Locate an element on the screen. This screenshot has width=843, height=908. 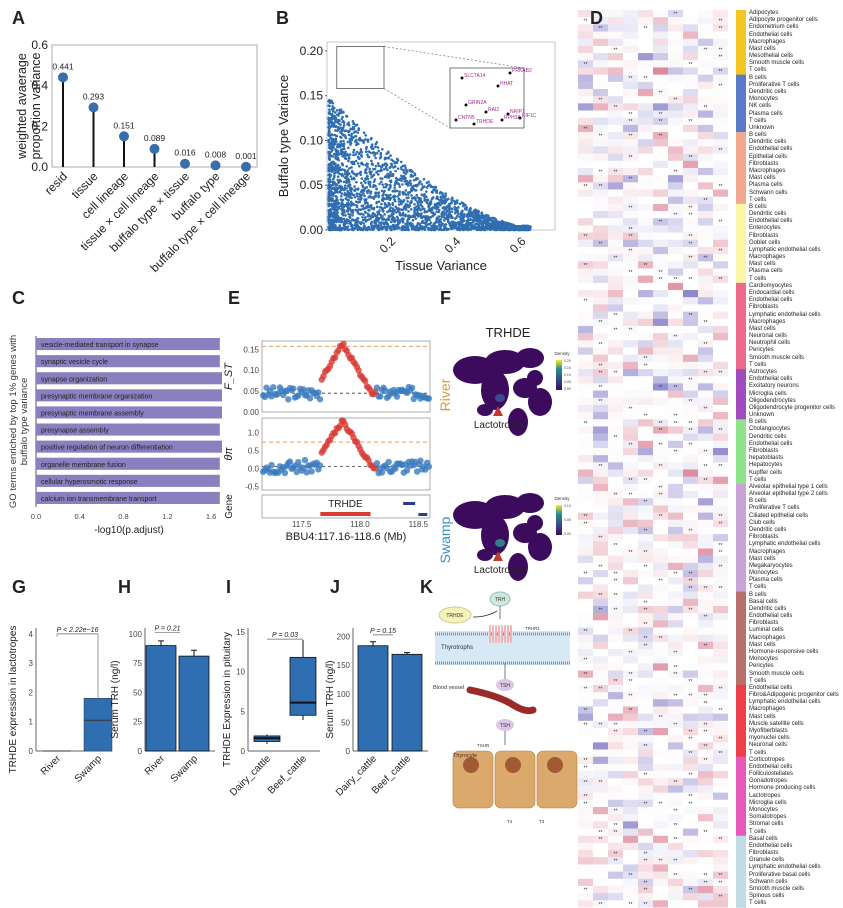
t3-label: T3 is located at coordinates (542, 821).